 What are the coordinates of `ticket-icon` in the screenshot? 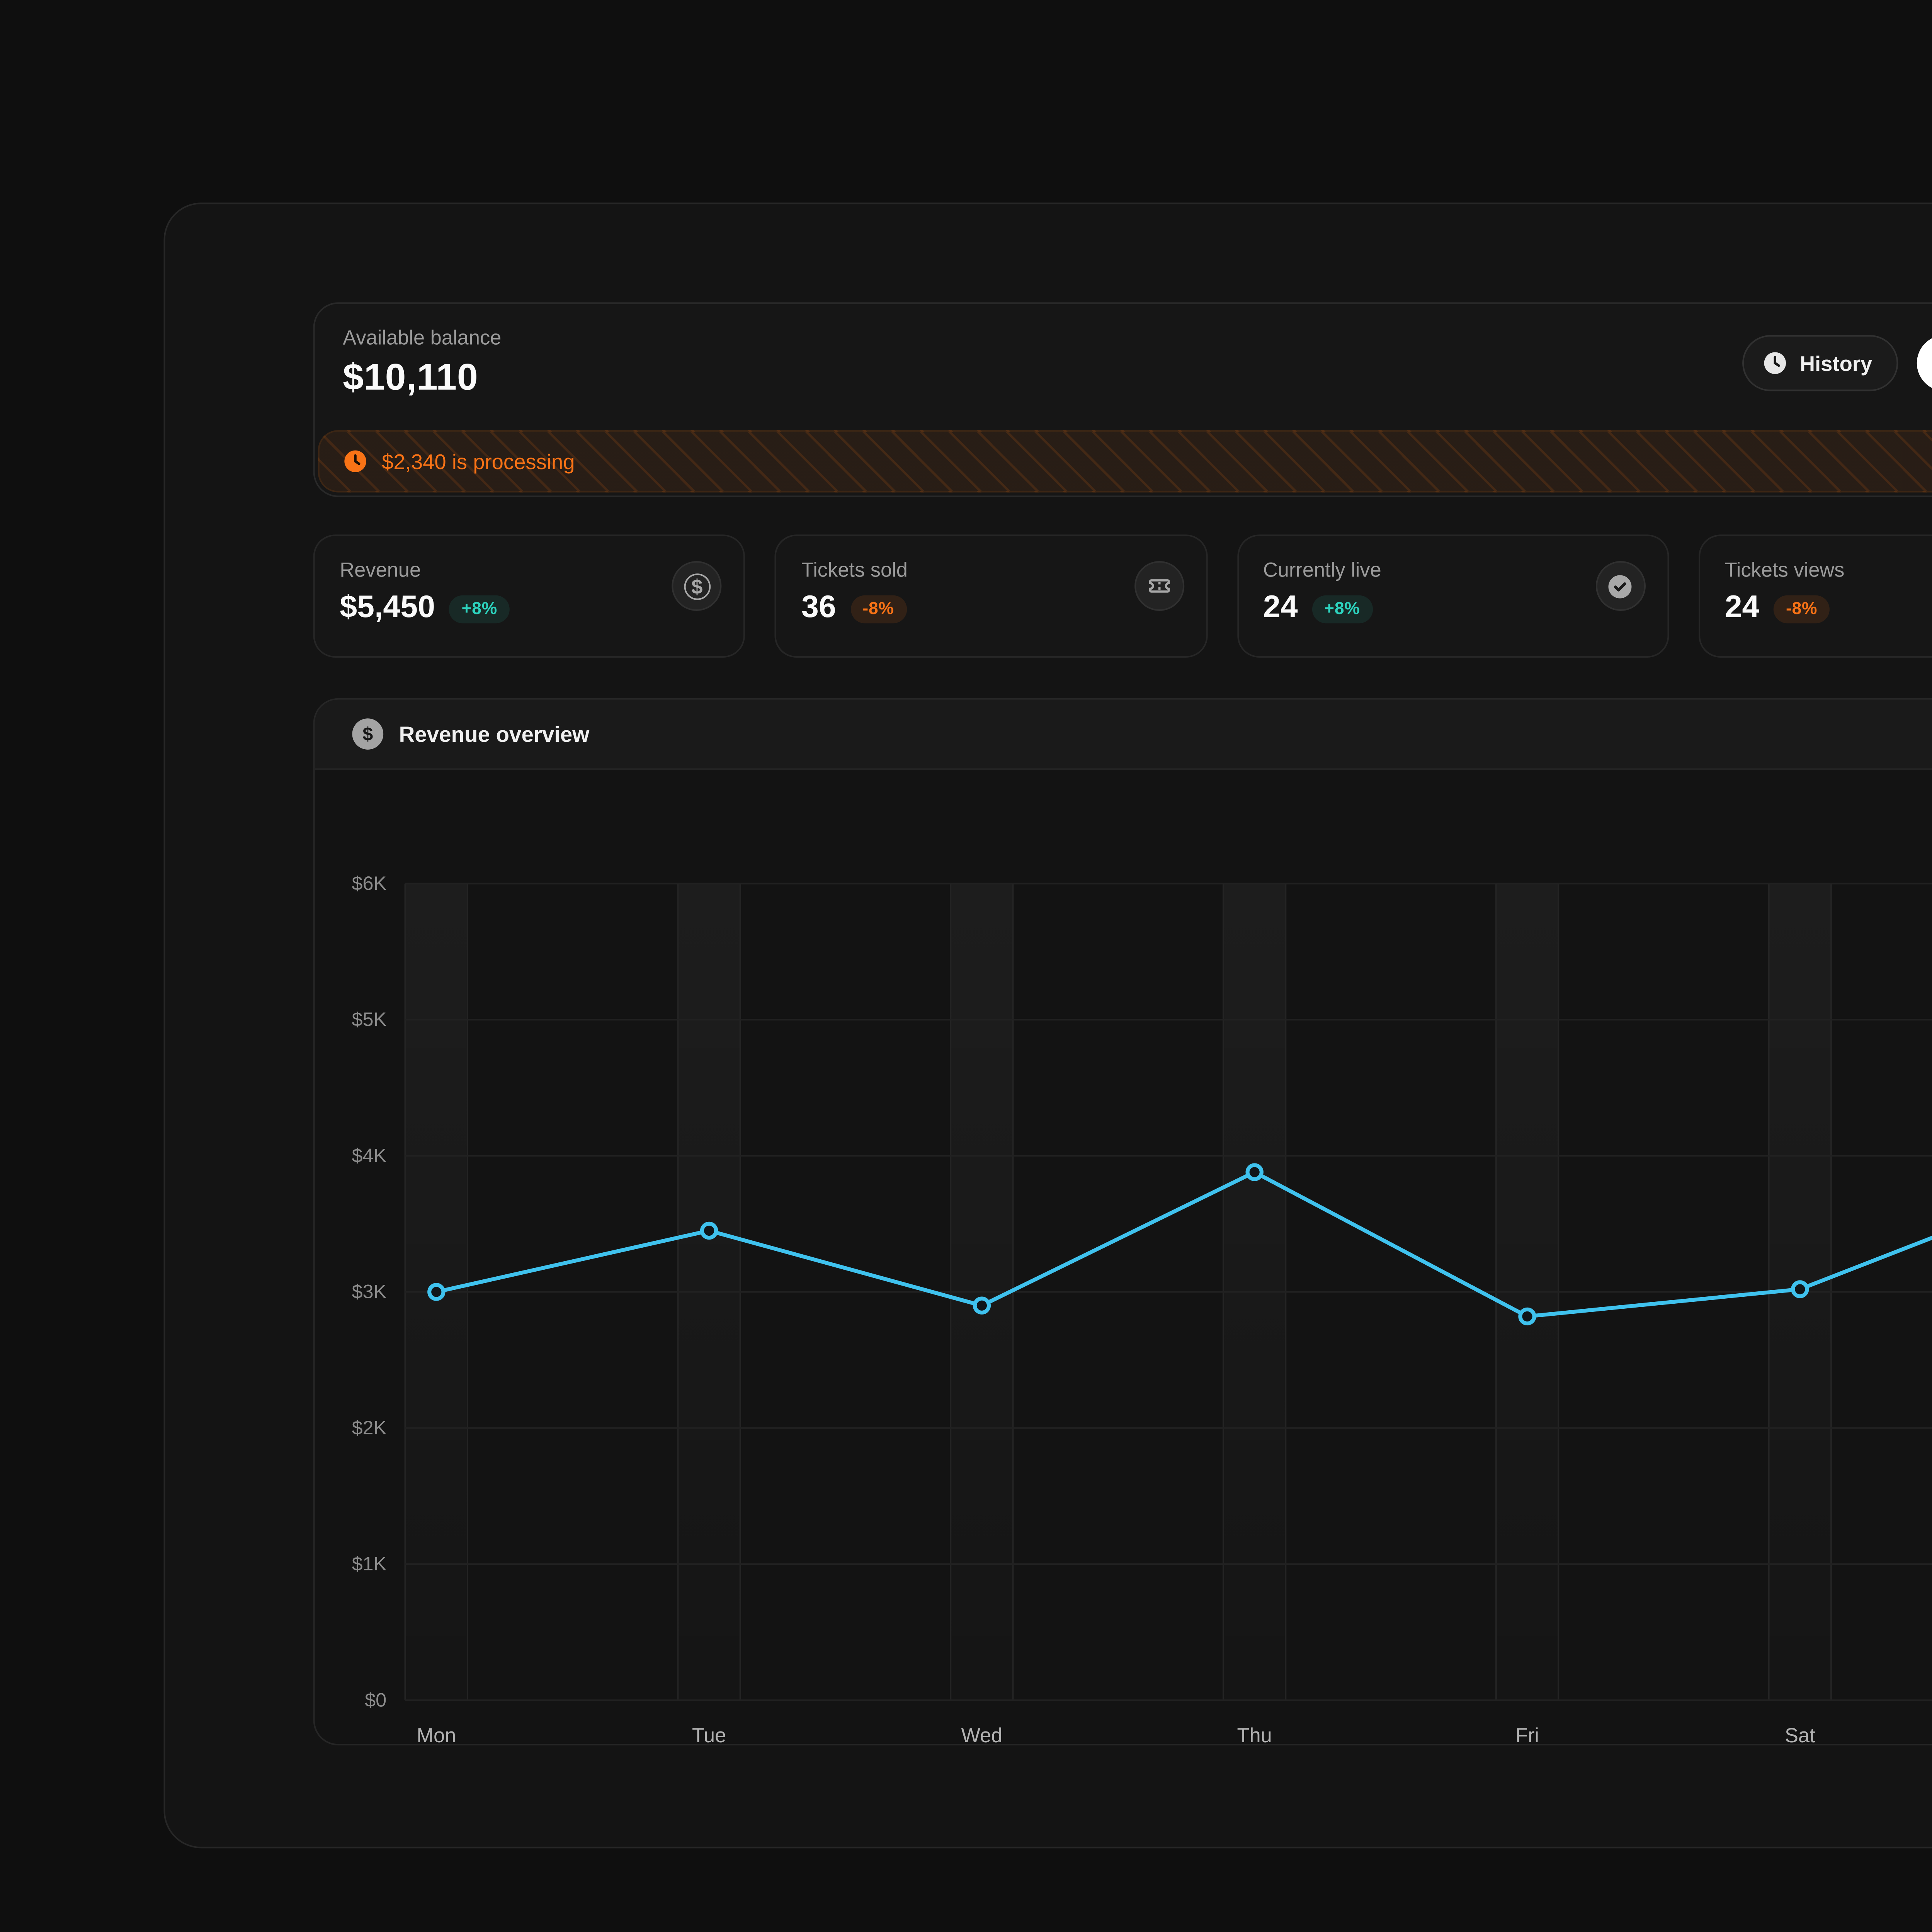 It's located at (1159, 586).